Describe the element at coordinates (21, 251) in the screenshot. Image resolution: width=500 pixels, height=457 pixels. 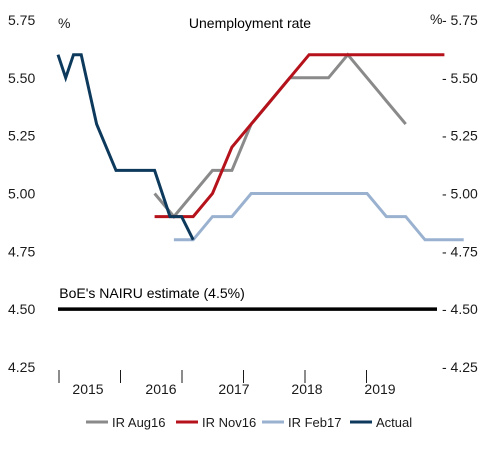
I see `y-tick-label-left: 4.75` at that location.